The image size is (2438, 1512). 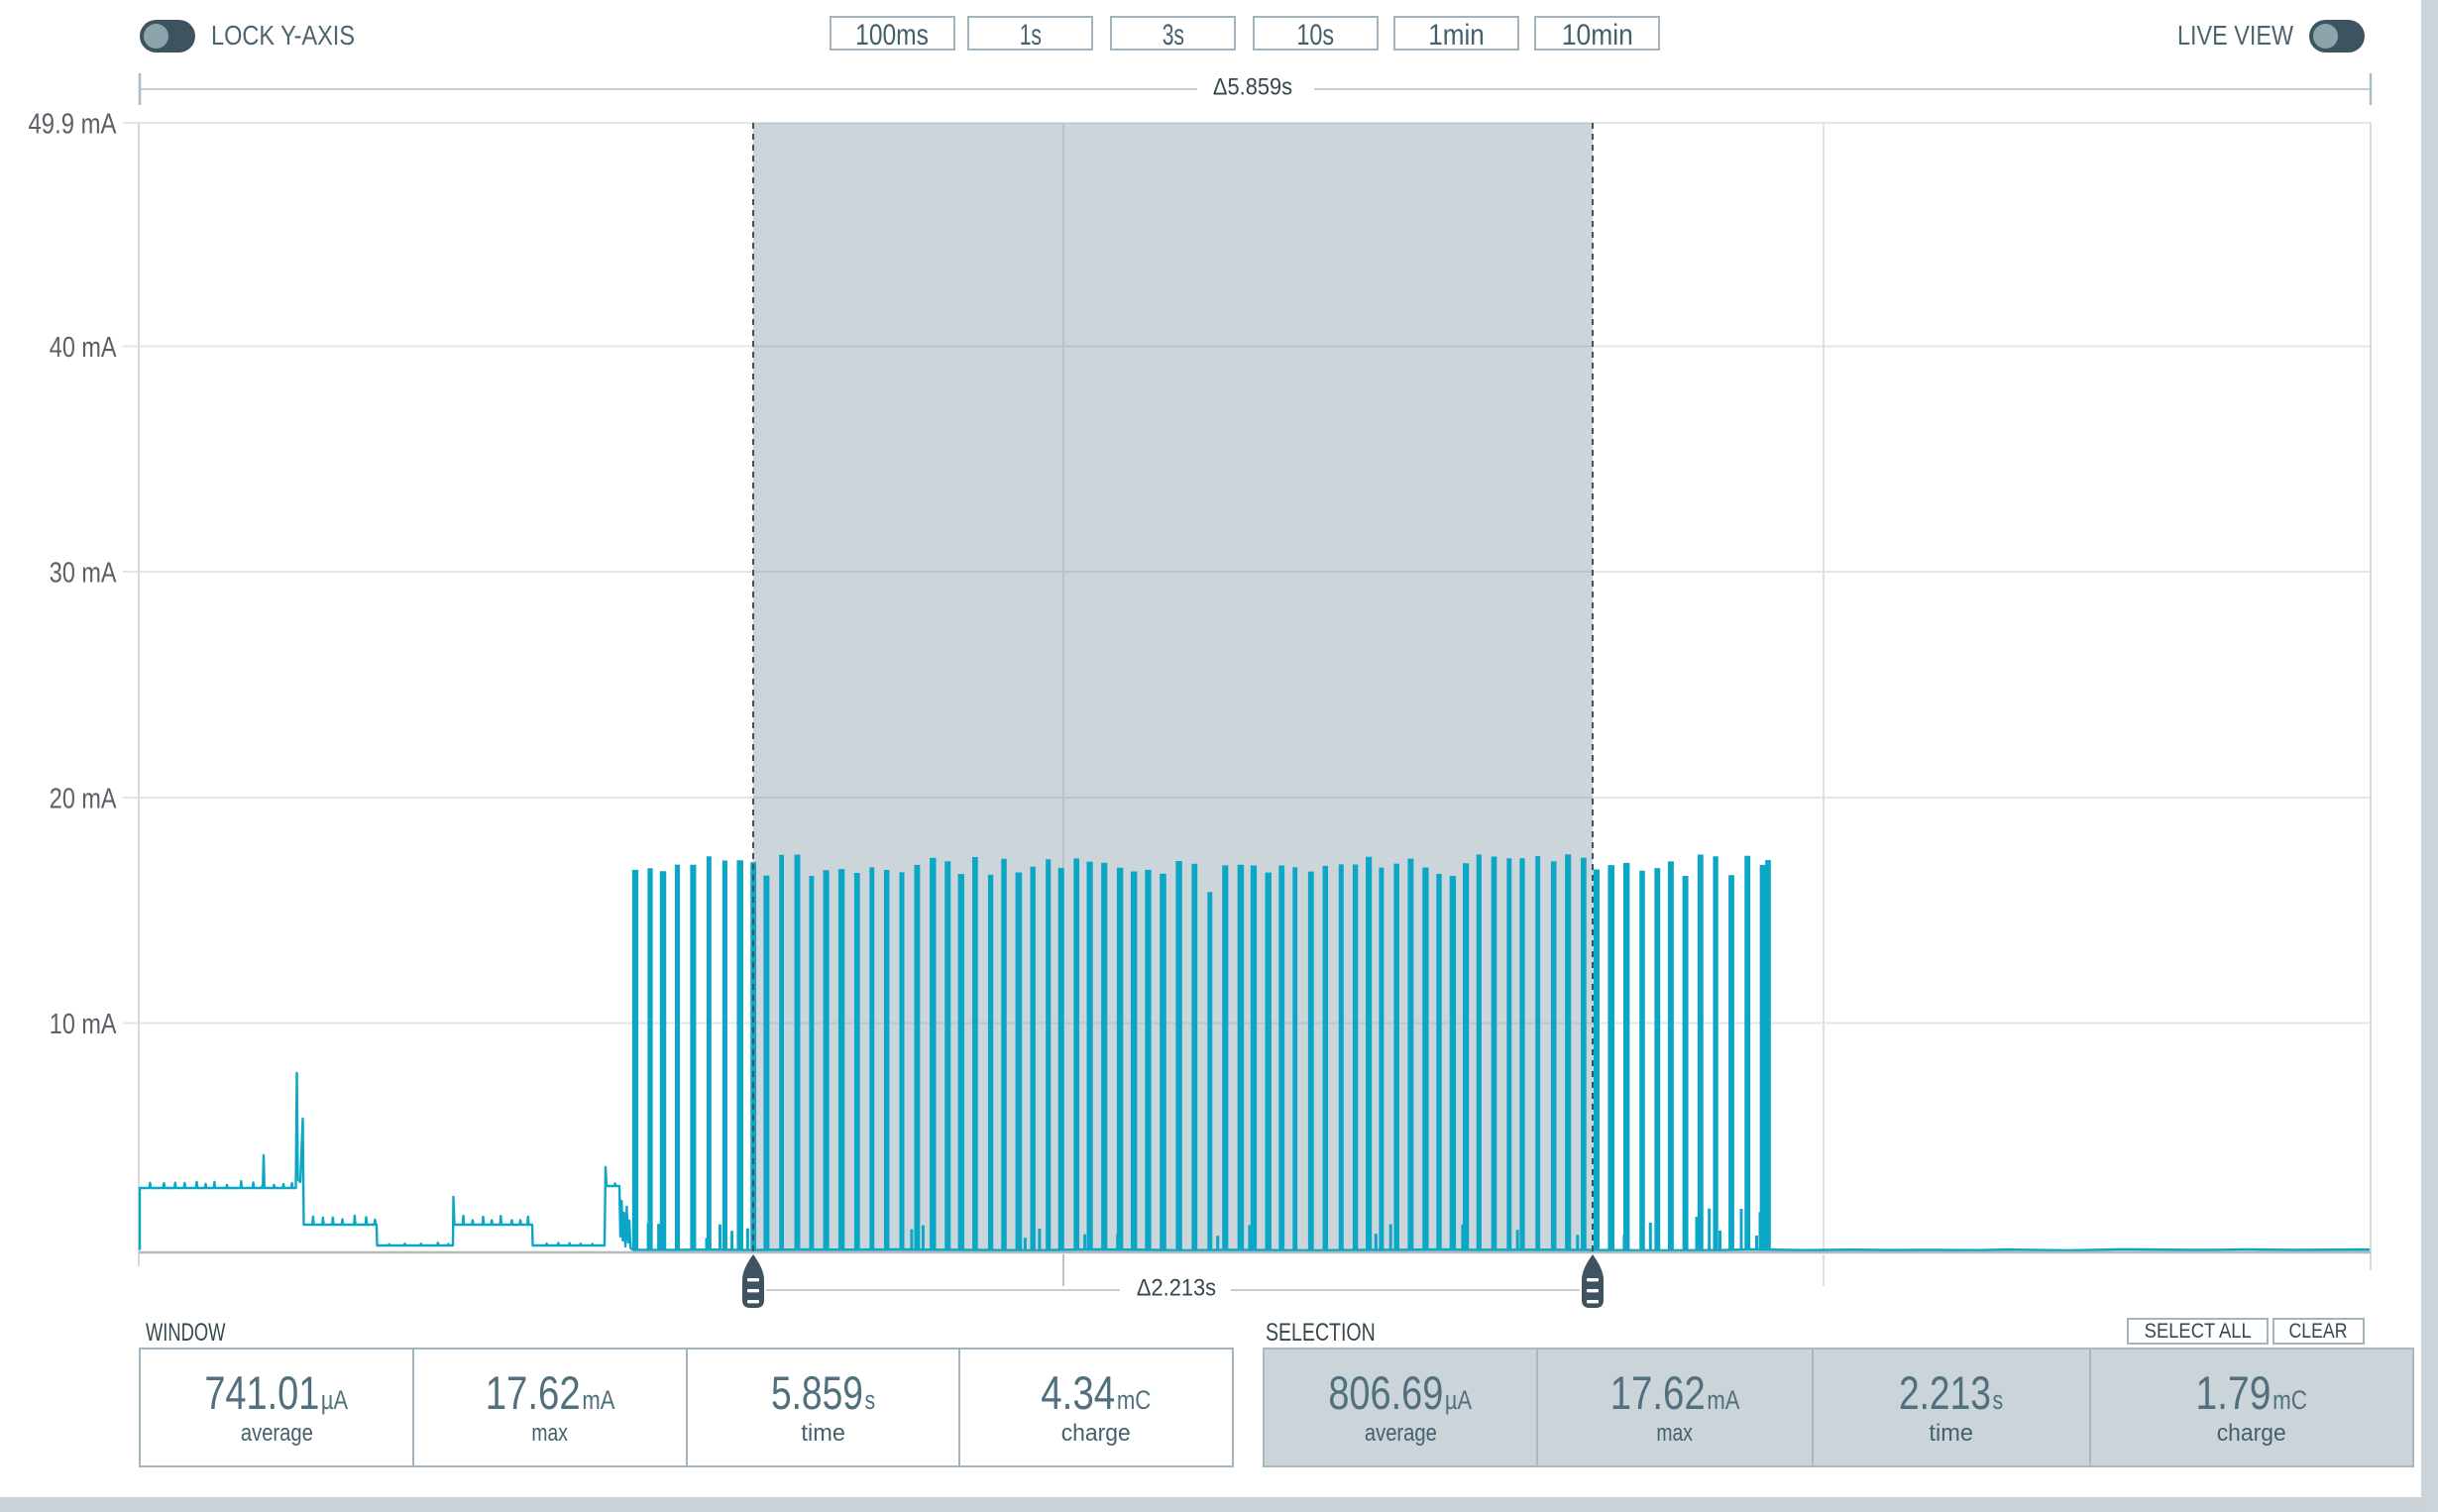 I want to click on svg-text: 49.9 mA, so click(x=73, y=124).